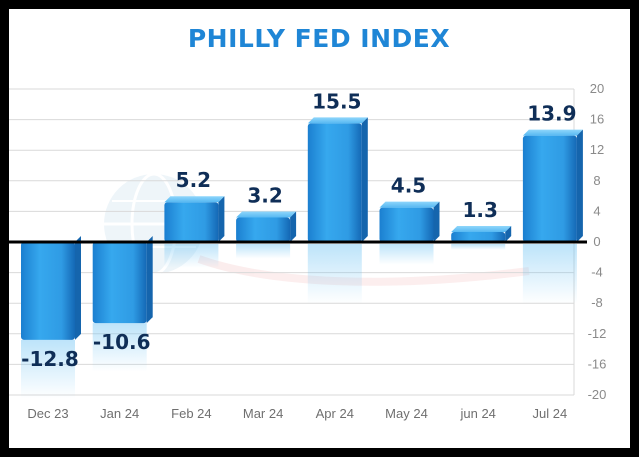 The width and height of the screenshot is (639, 457). Describe the element at coordinates (191, 413) in the screenshot. I see `x-tick-label: Feb 24` at that location.